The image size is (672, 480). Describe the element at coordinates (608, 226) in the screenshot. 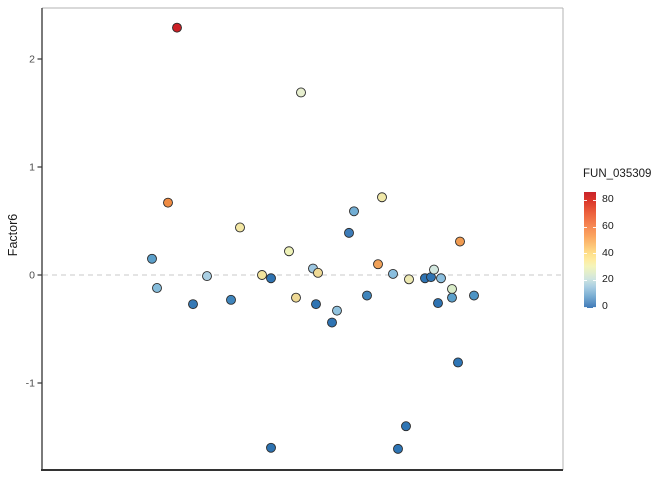

I see `colorbar-tick-label: 60` at that location.